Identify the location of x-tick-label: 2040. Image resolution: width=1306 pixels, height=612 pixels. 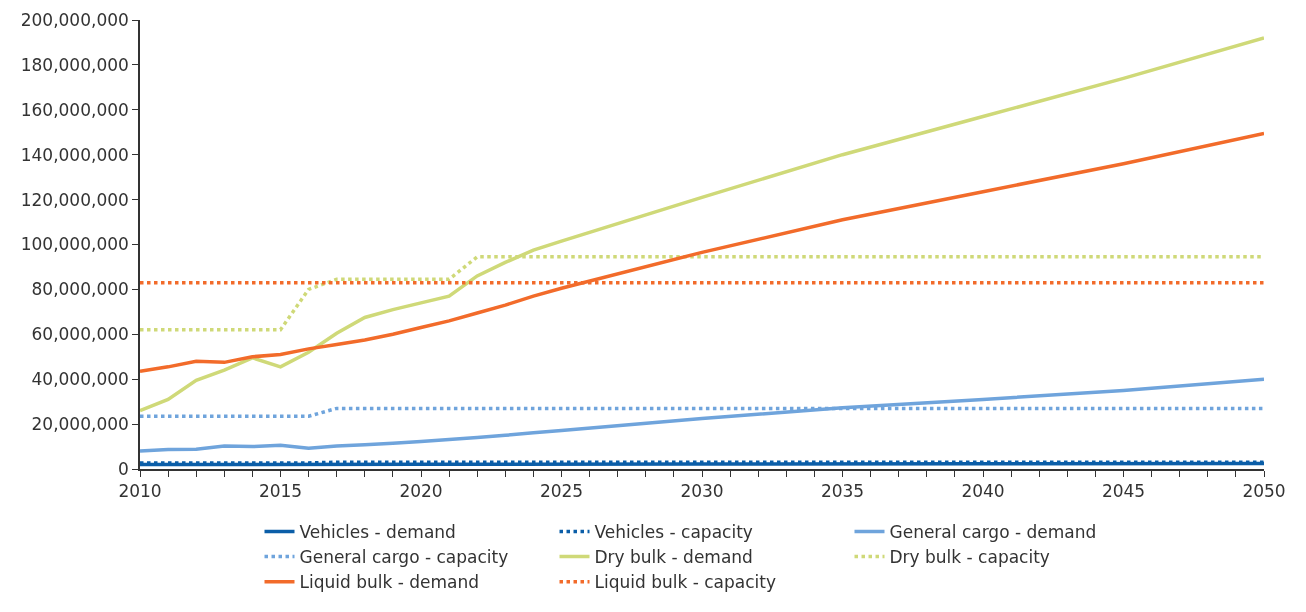
(983, 491).